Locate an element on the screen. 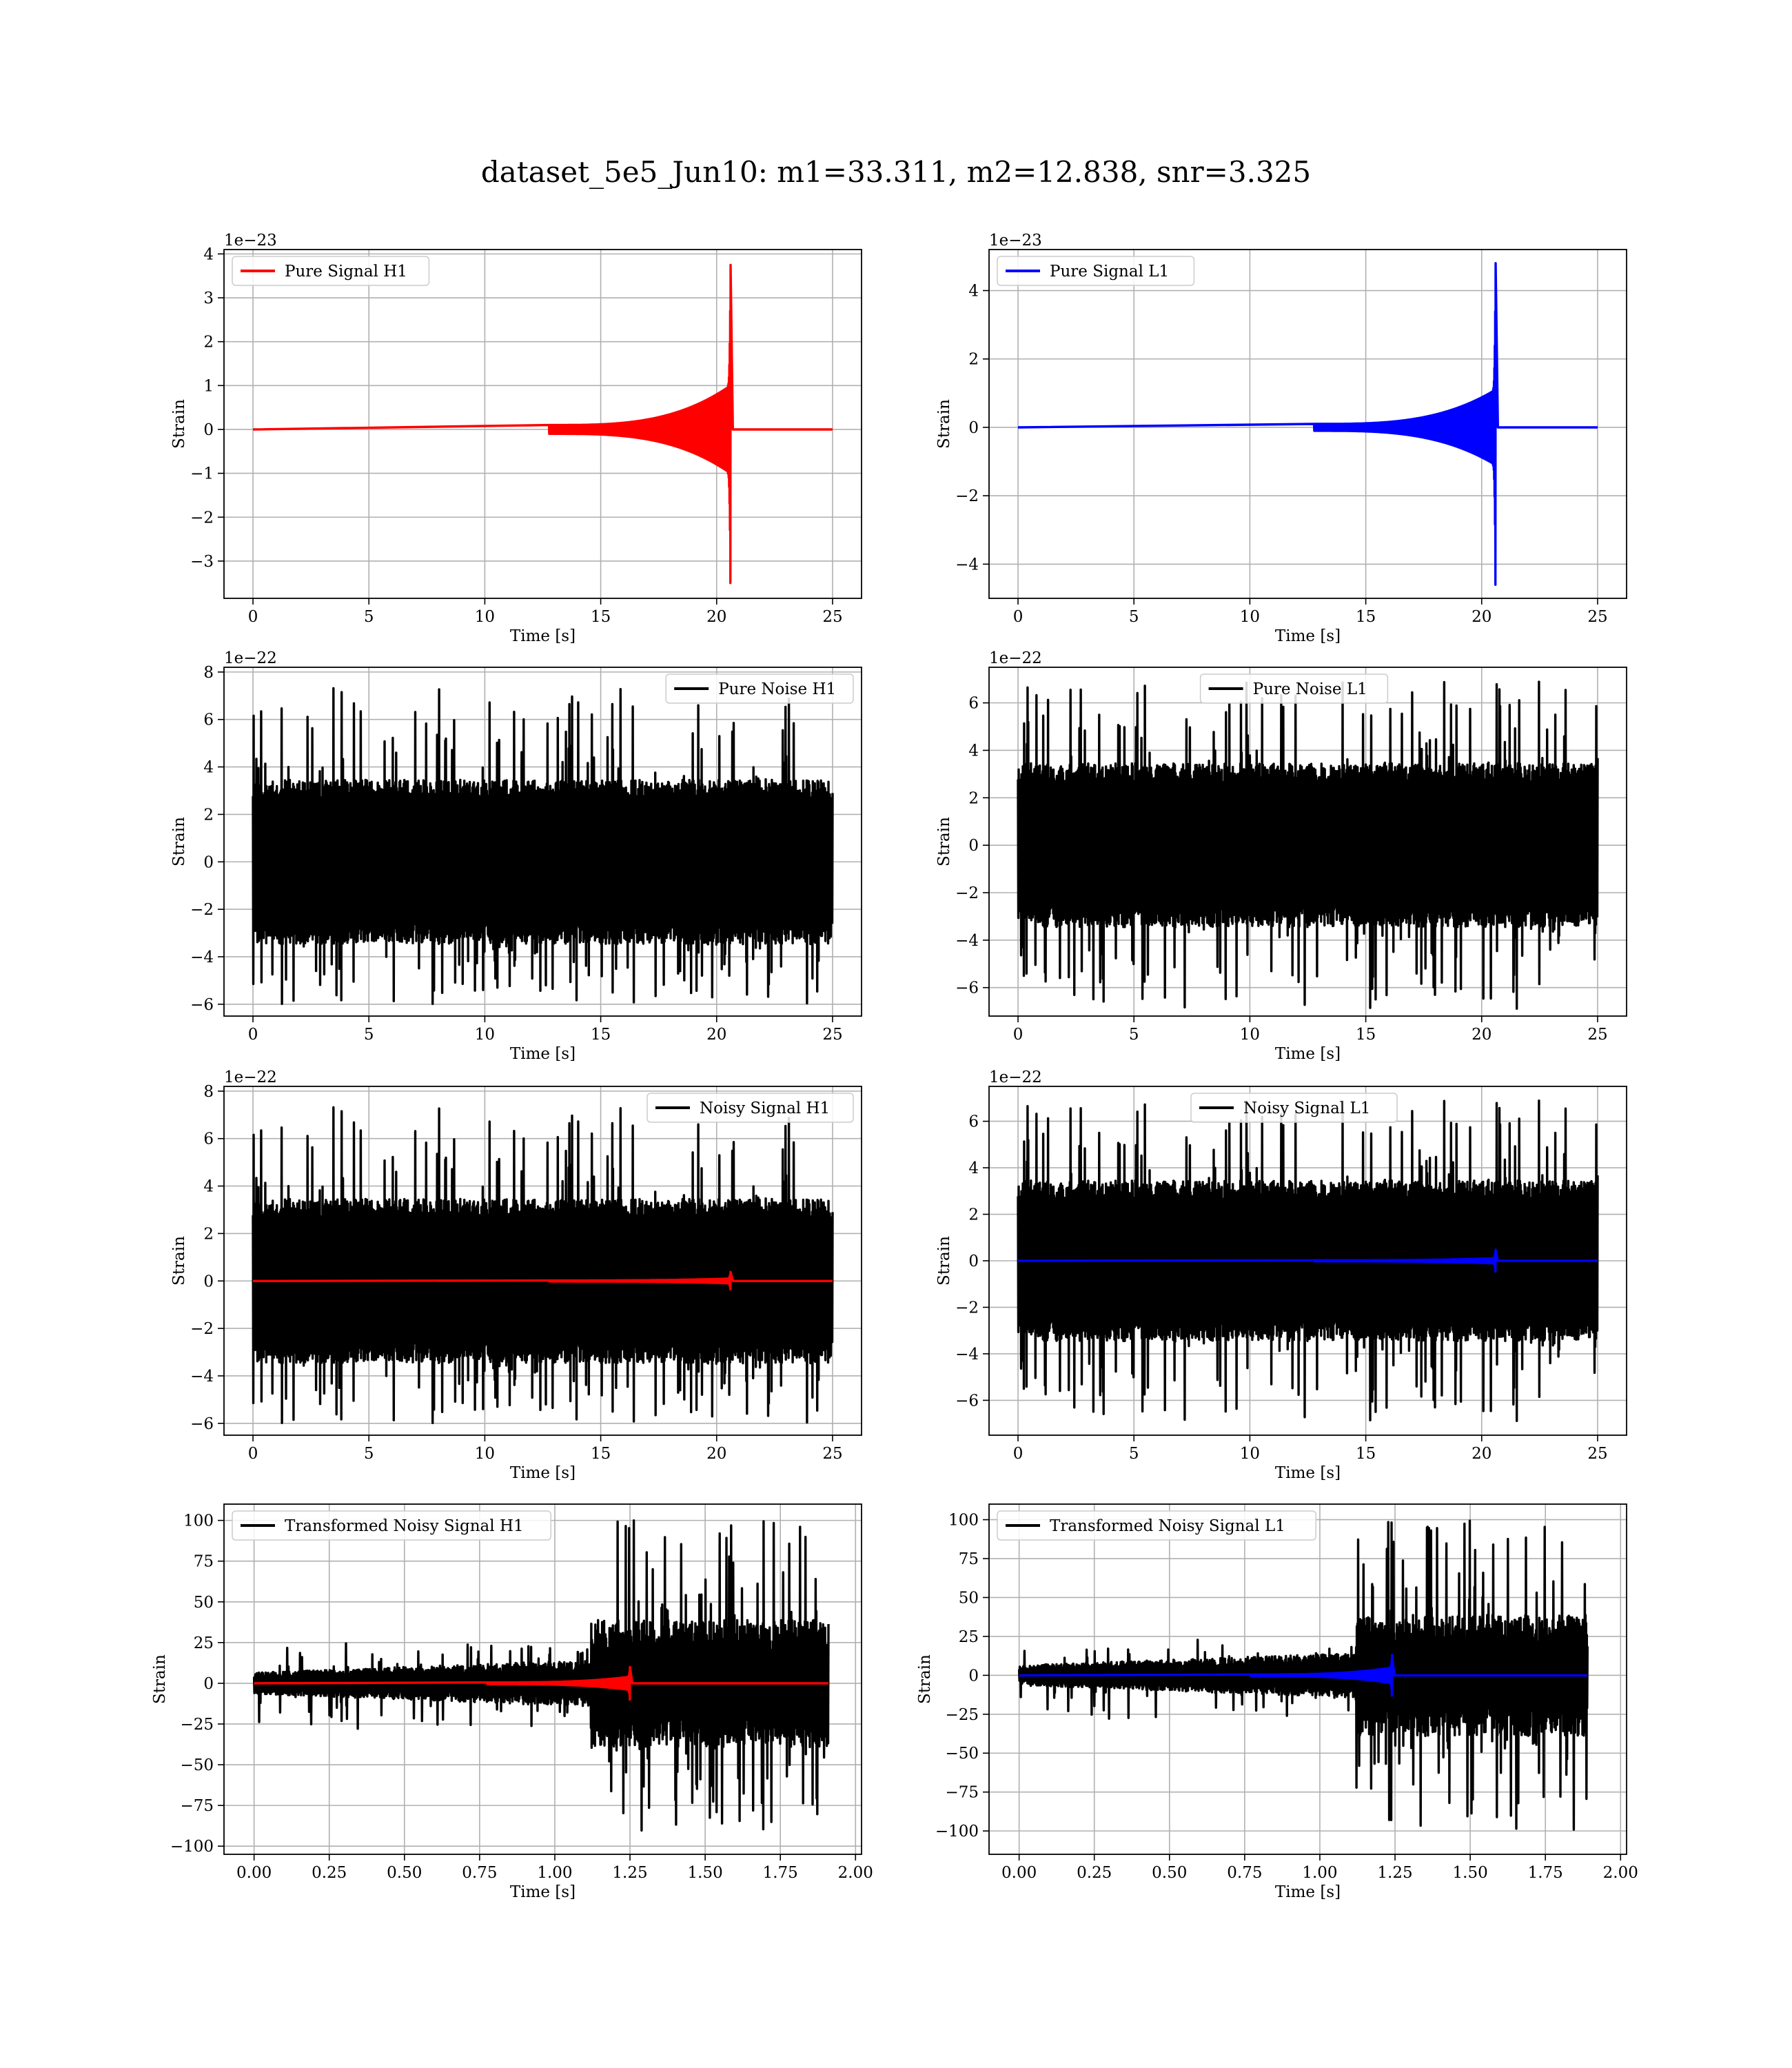 The width and height of the screenshot is (1792, 2068). legend: Transformed Noisy Signal H1 is located at coordinates (391, 1526).